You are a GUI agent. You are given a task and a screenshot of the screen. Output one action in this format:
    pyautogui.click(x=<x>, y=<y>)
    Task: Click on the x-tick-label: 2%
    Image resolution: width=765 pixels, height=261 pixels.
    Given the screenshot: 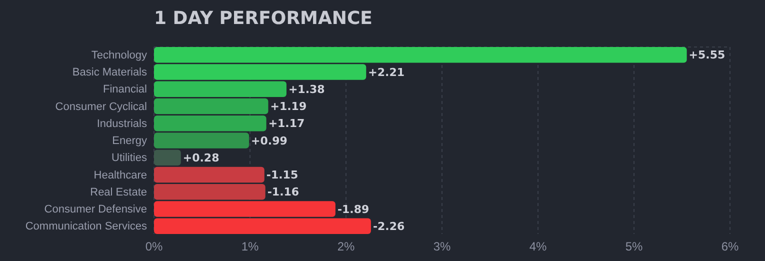 What is the action you would take?
    pyautogui.click(x=346, y=247)
    